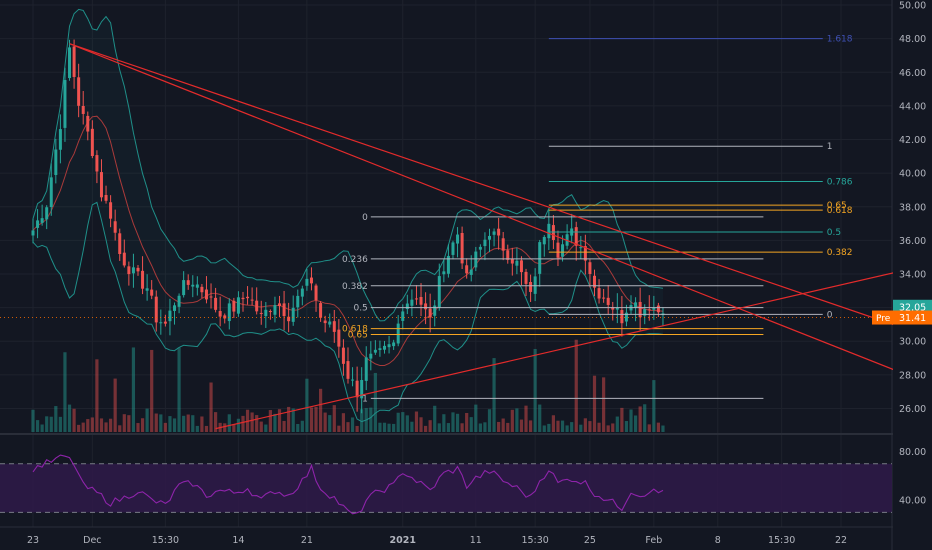 This screenshot has height=550, width=932. What do you see at coordinates (365, 218) in the screenshot?
I see `fib-level-label: 0` at bounding box center [365, 218].